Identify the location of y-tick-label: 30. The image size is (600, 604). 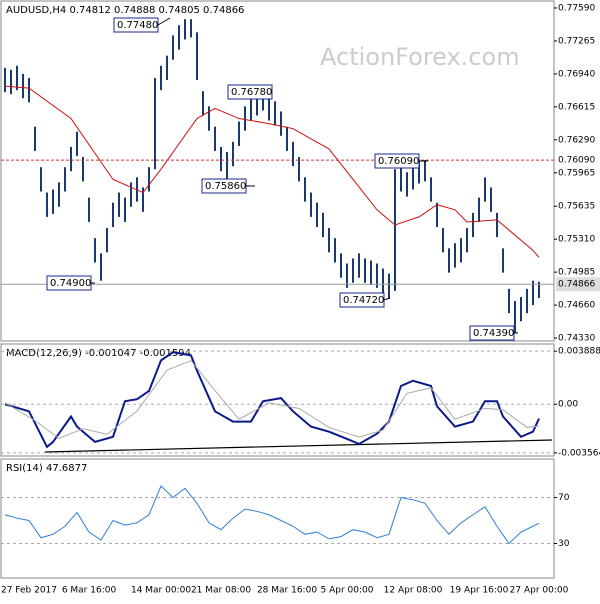
(564, 544).